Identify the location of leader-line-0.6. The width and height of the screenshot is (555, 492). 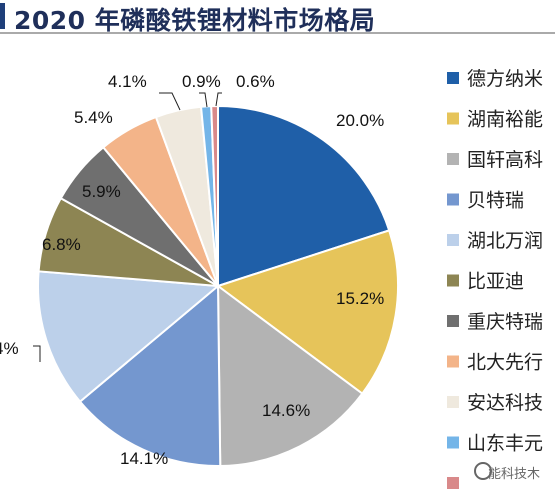
(218, 99).